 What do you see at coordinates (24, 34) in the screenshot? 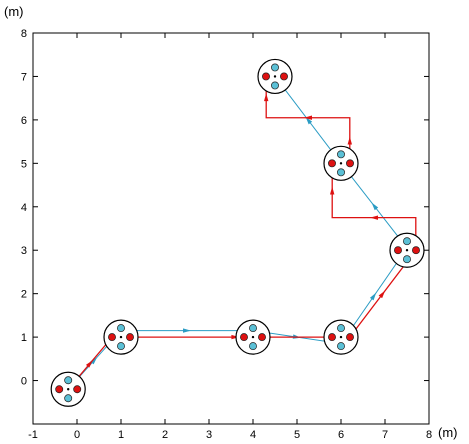
I see `y-tick-label: 8` at bounding box center [24, 34].